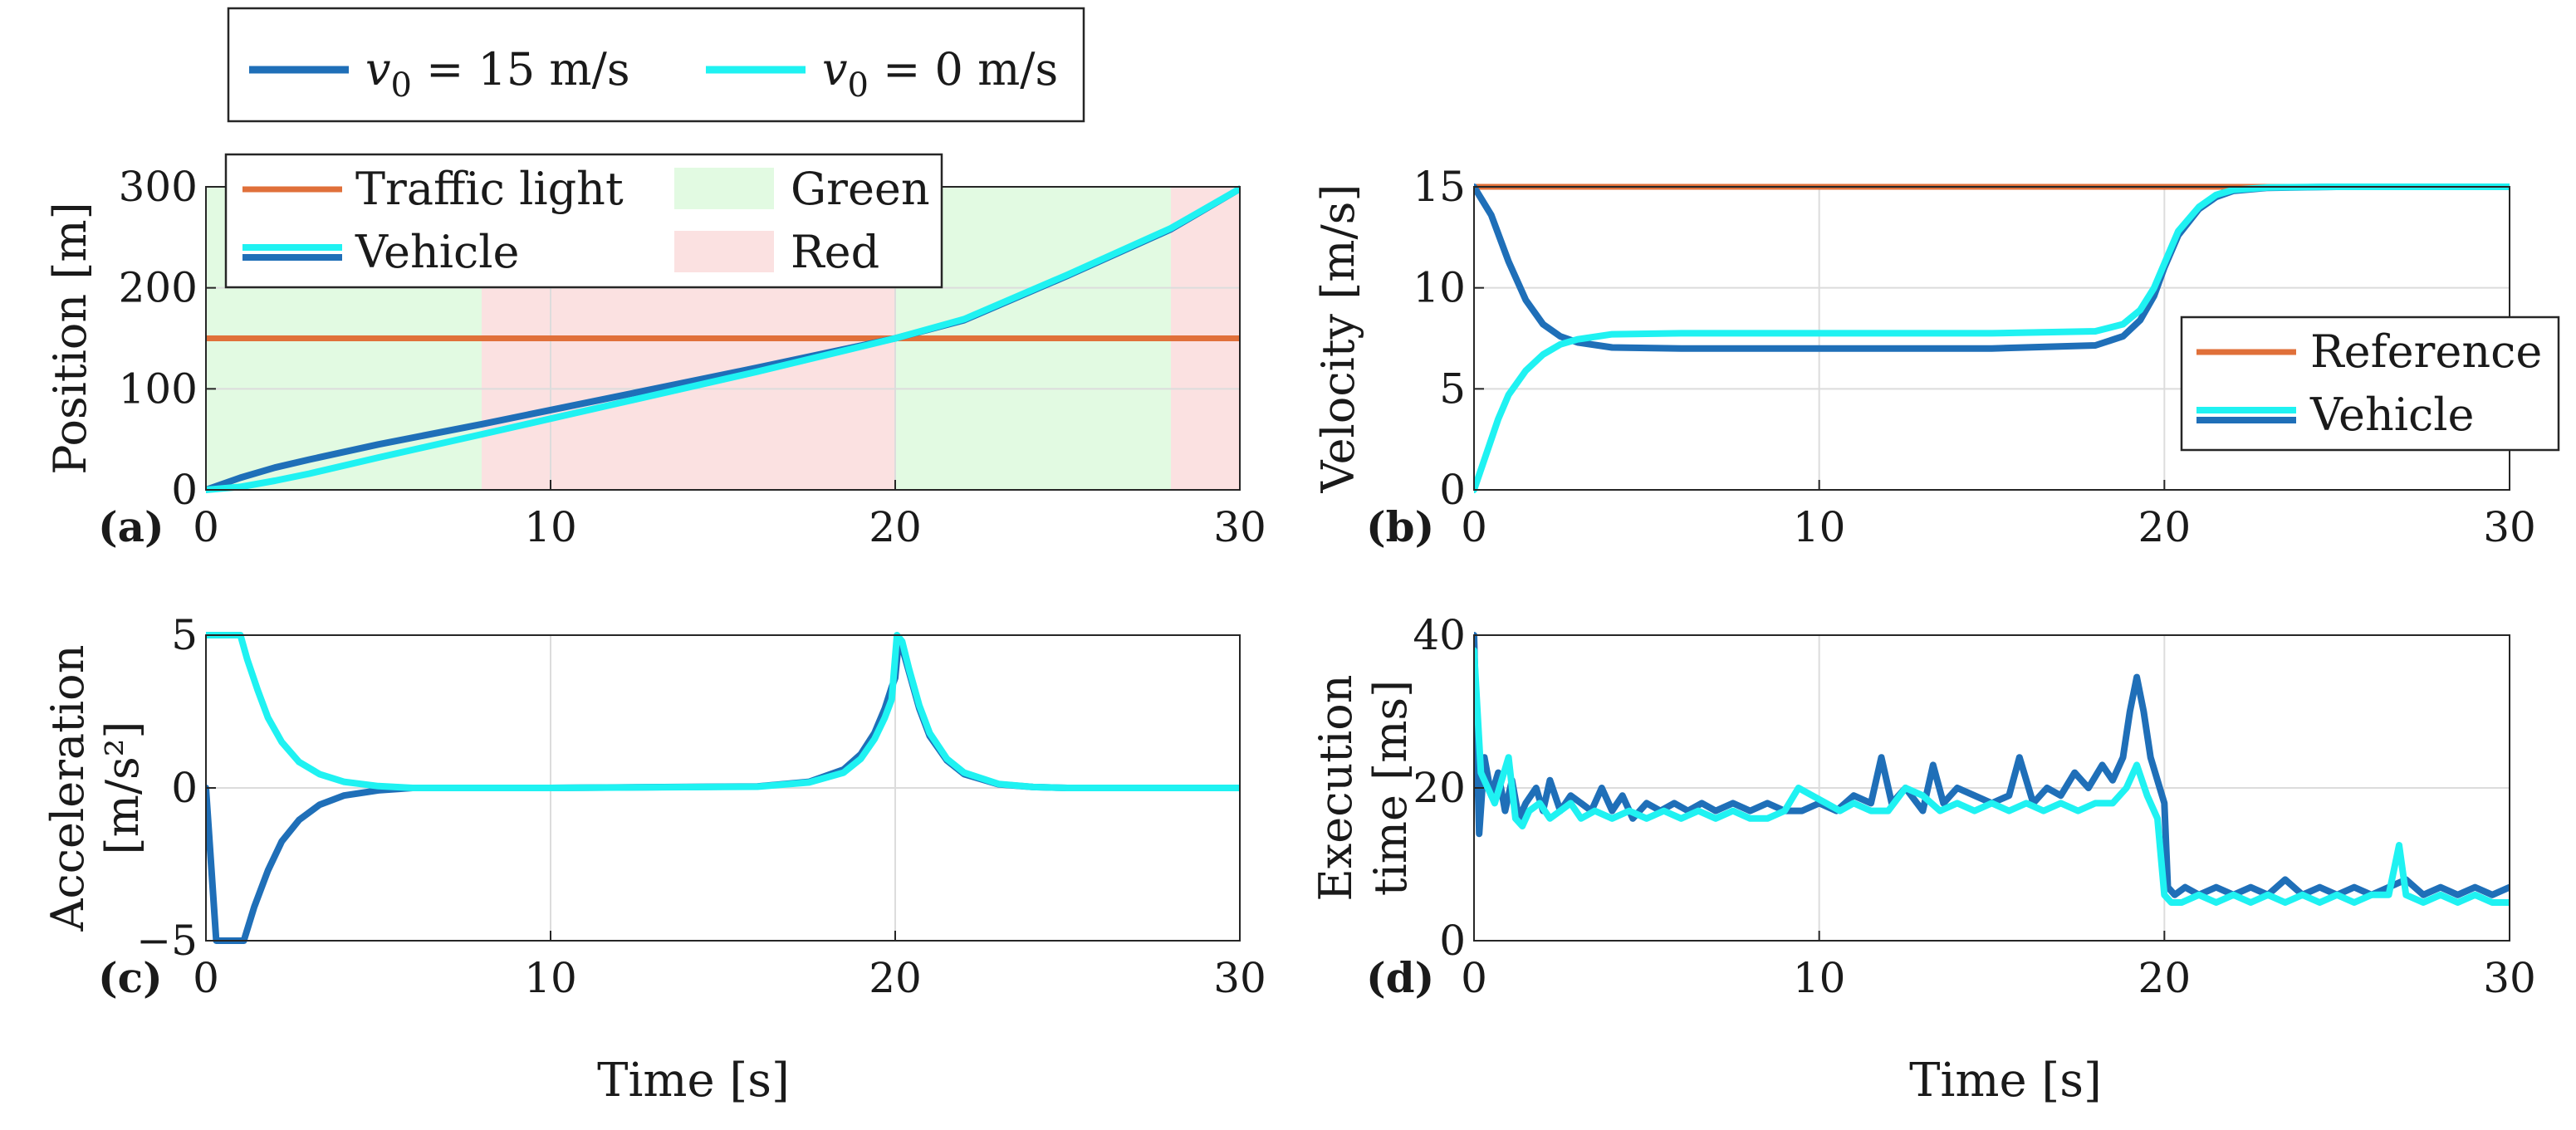 The height and width of the screenshot is (1130, 2576). I want to click on legend-panel-b: Reference Vehicle, so click(2370, 384).